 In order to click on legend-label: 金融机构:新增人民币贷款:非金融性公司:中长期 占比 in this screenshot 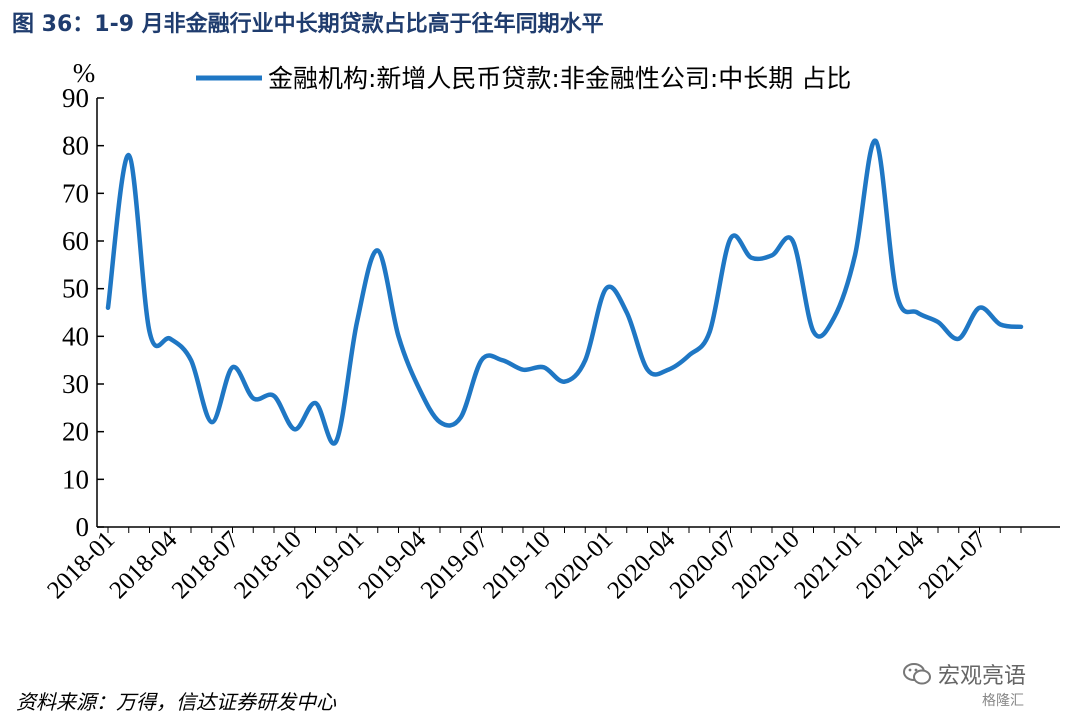, I will do `click(559, 78)`.